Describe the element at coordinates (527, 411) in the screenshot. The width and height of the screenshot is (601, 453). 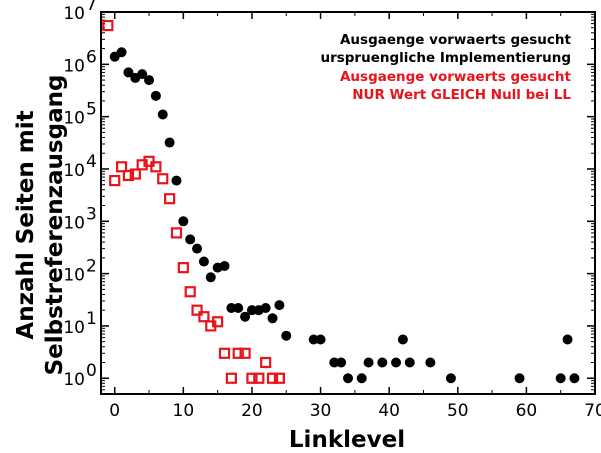
I see `x-tick-label: 60` at that location.